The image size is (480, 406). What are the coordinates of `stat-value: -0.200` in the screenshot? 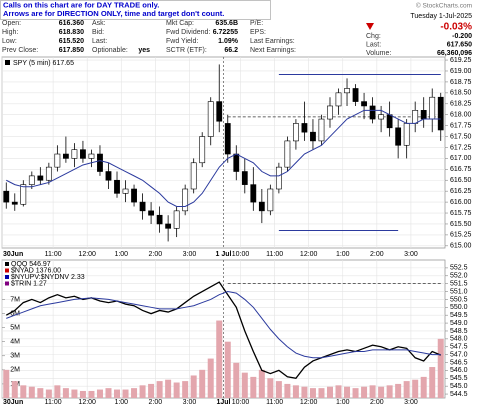 It's located at (462, 36).